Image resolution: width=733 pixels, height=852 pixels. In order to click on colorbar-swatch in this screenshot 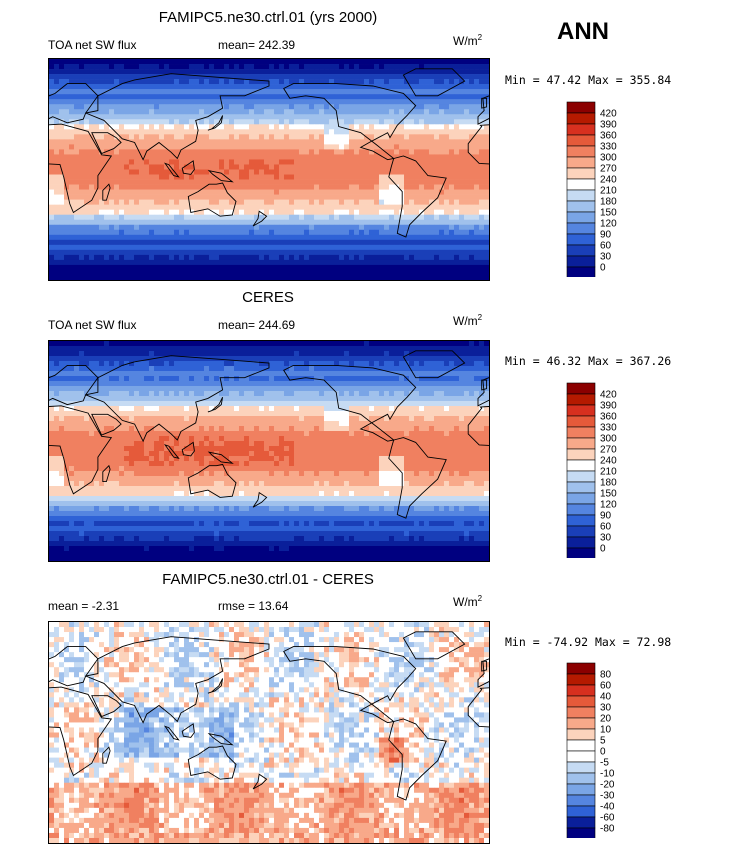, I will do `click(581, 151)`.